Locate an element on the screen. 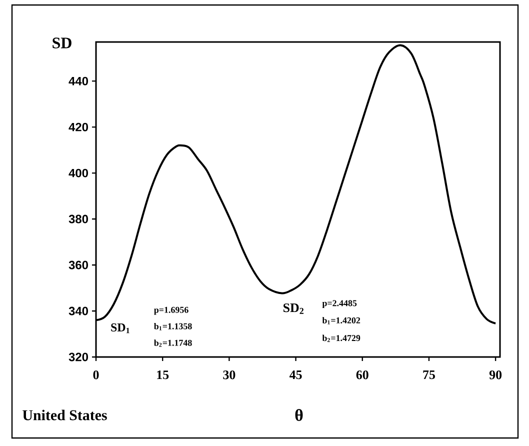 This screenshot has height=446, width=529. y-tick-label: 440 is located at coordinates (78, 81).